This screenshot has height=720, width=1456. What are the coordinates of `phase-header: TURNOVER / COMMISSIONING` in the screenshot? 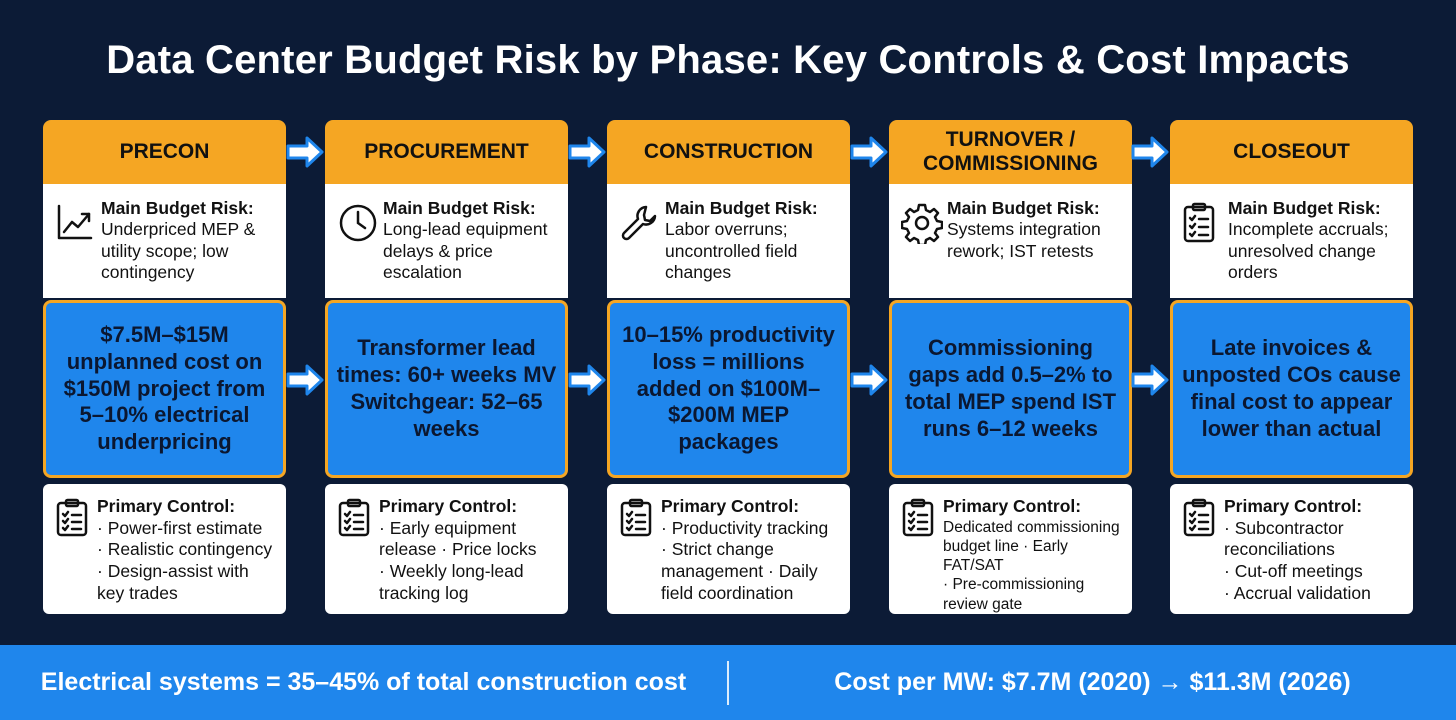 It's located at (1010, 152).